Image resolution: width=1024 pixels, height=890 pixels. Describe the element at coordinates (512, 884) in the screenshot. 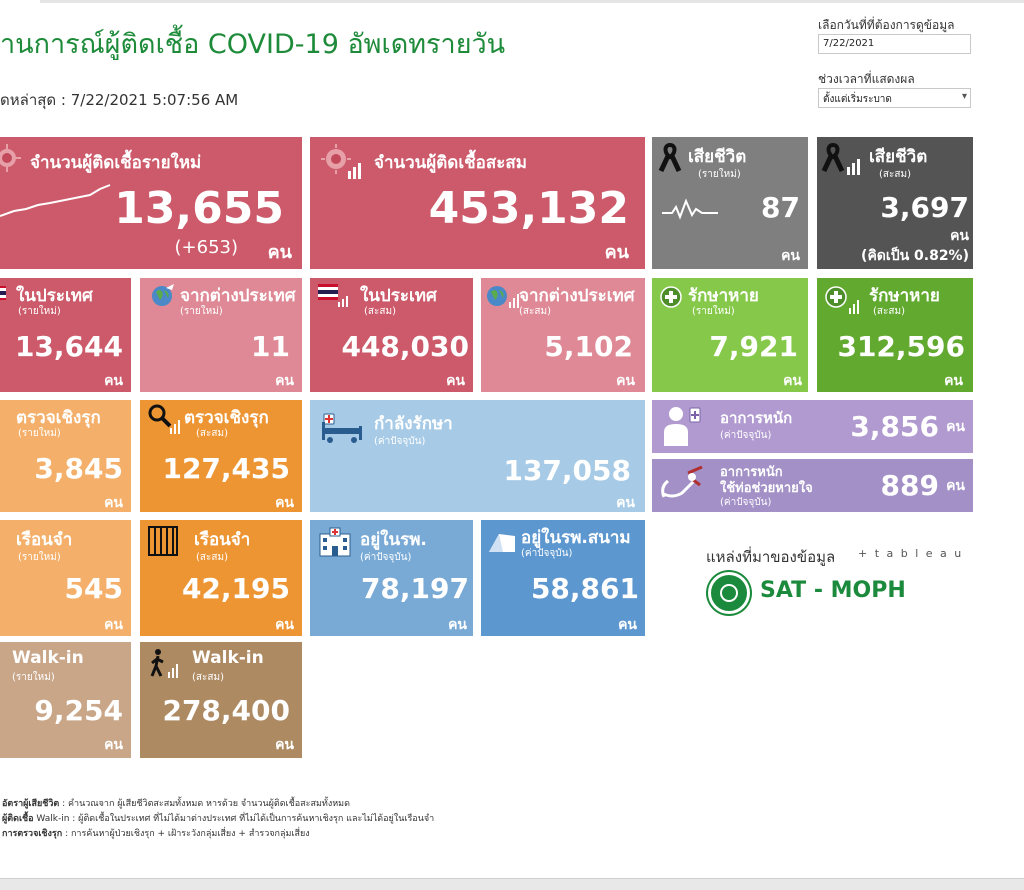

I see `horizontal-scrollbar` at that location.